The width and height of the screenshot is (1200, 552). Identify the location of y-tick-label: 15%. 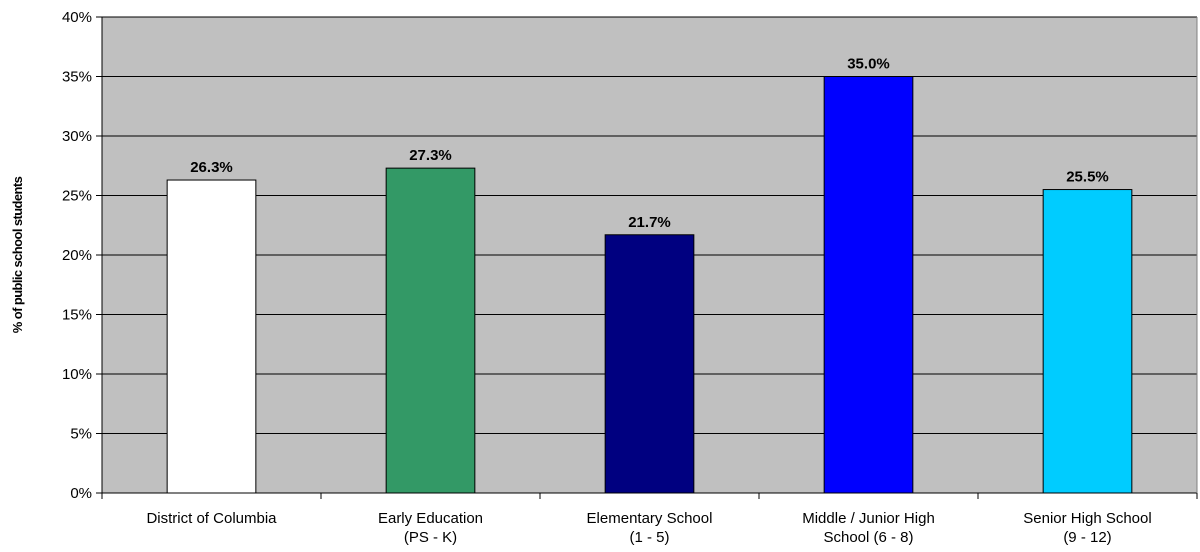
(77, 315).